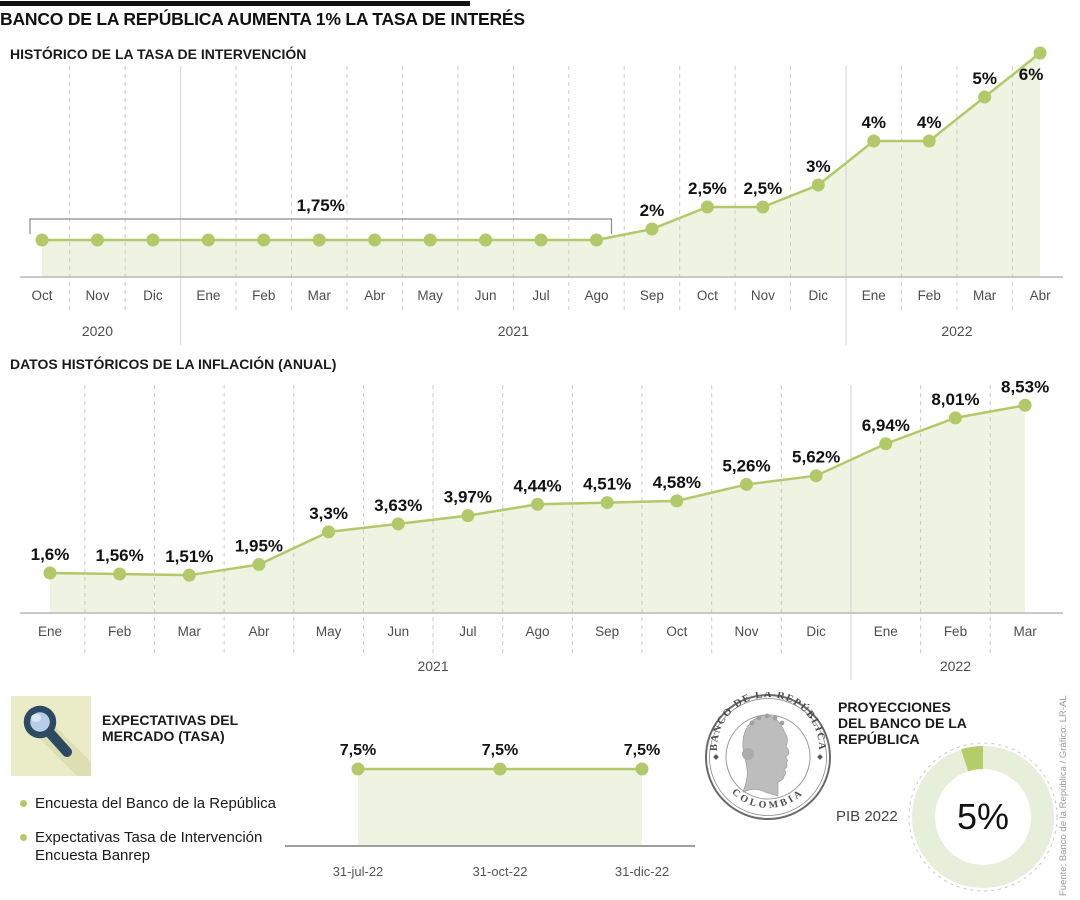 Image resolution: width=1080 pixels, height=900 pixels. I want to click on value-label: 3,97%, so click(468, 497).